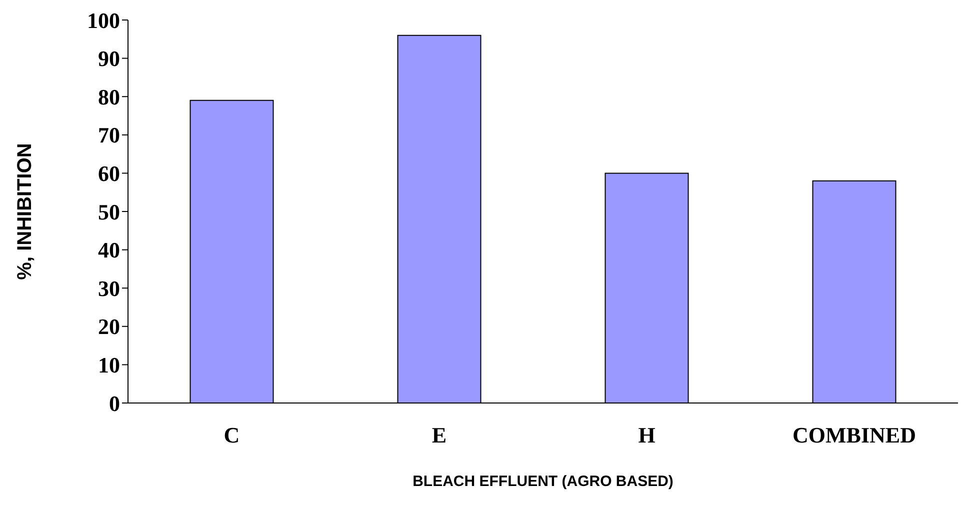 This screenshot has width=966, height=507. I want to click on y-axis-title: %, INHIBITION, so click(25, 211).